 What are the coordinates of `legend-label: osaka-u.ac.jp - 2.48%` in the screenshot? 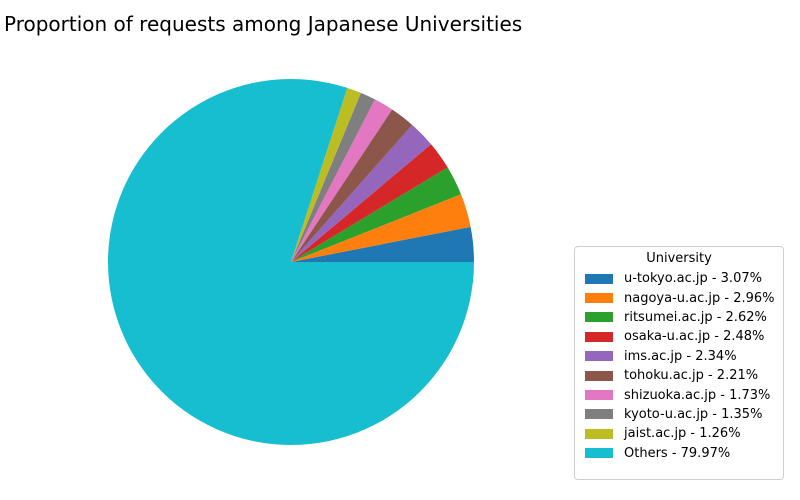 It's located at (694, 337).